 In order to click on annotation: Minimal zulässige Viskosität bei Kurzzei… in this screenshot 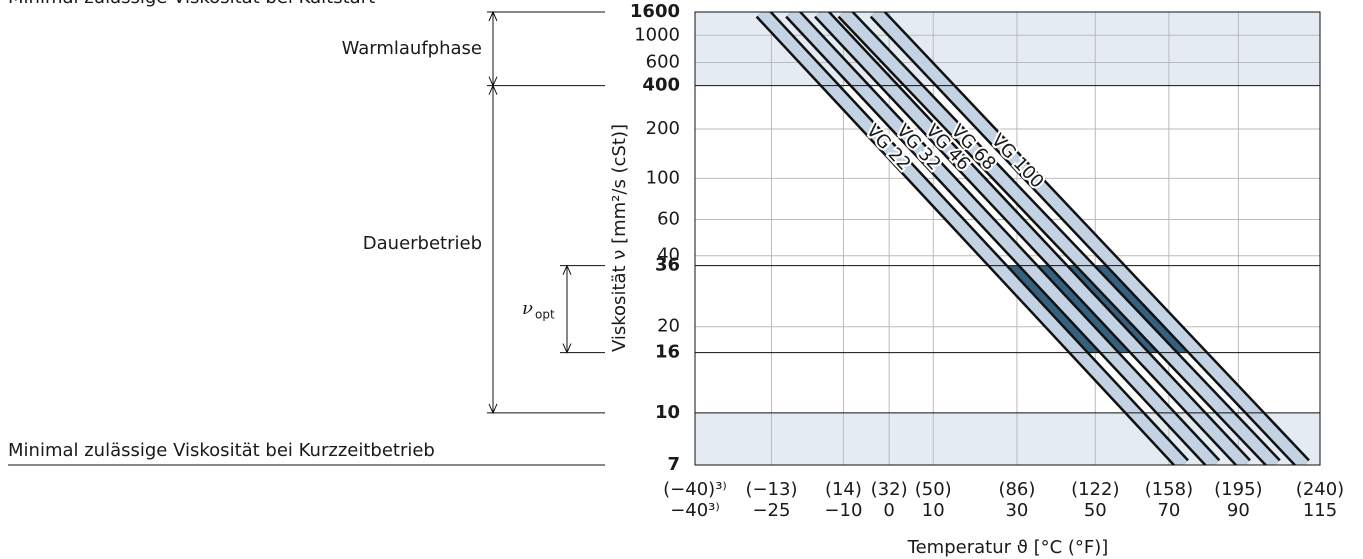, I will do `click(221, 450)`.